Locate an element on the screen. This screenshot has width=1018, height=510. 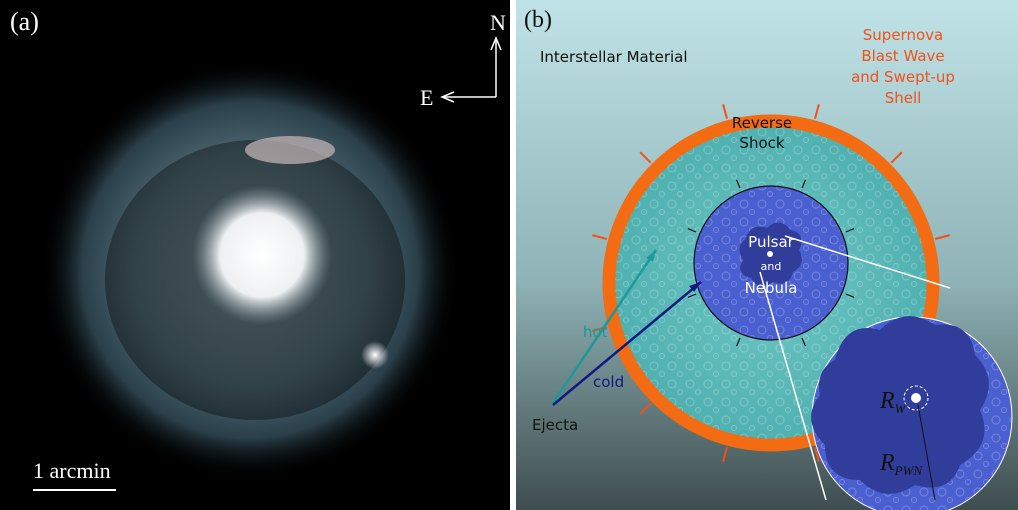
cold-arrow is located at coordinates (627, 343).